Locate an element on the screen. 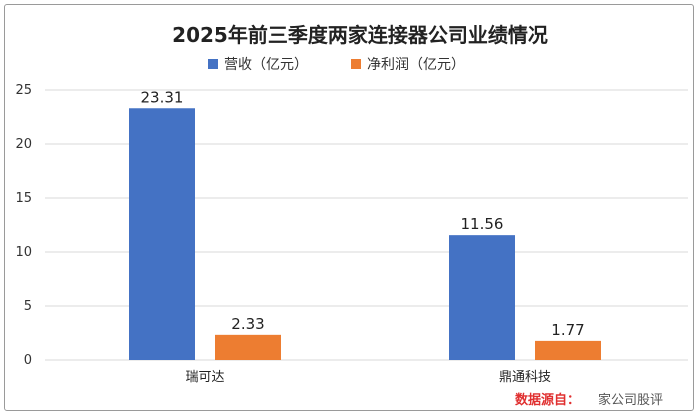  legend-label-revenue: 营收（亿元） is located at coordinates (266, 65).